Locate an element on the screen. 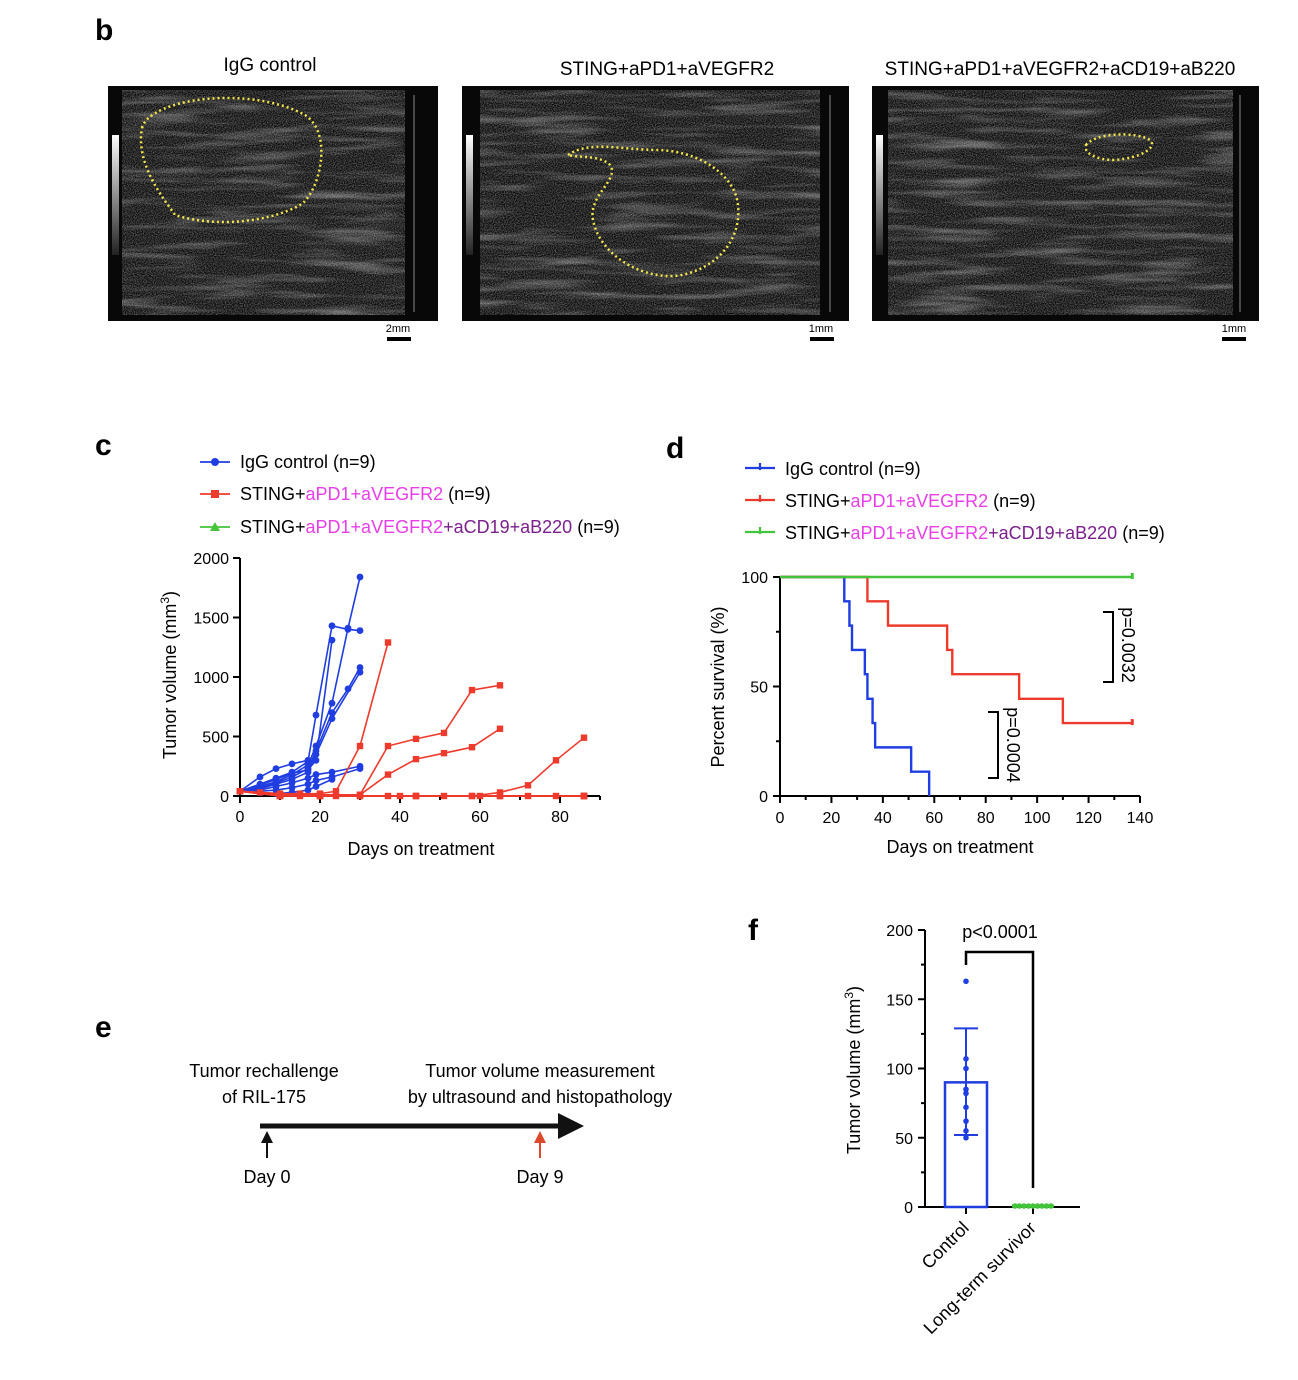 This screenshot has height=1380, width=1298. scale-bar-2: 1mm is located at coordinates (821, 329).